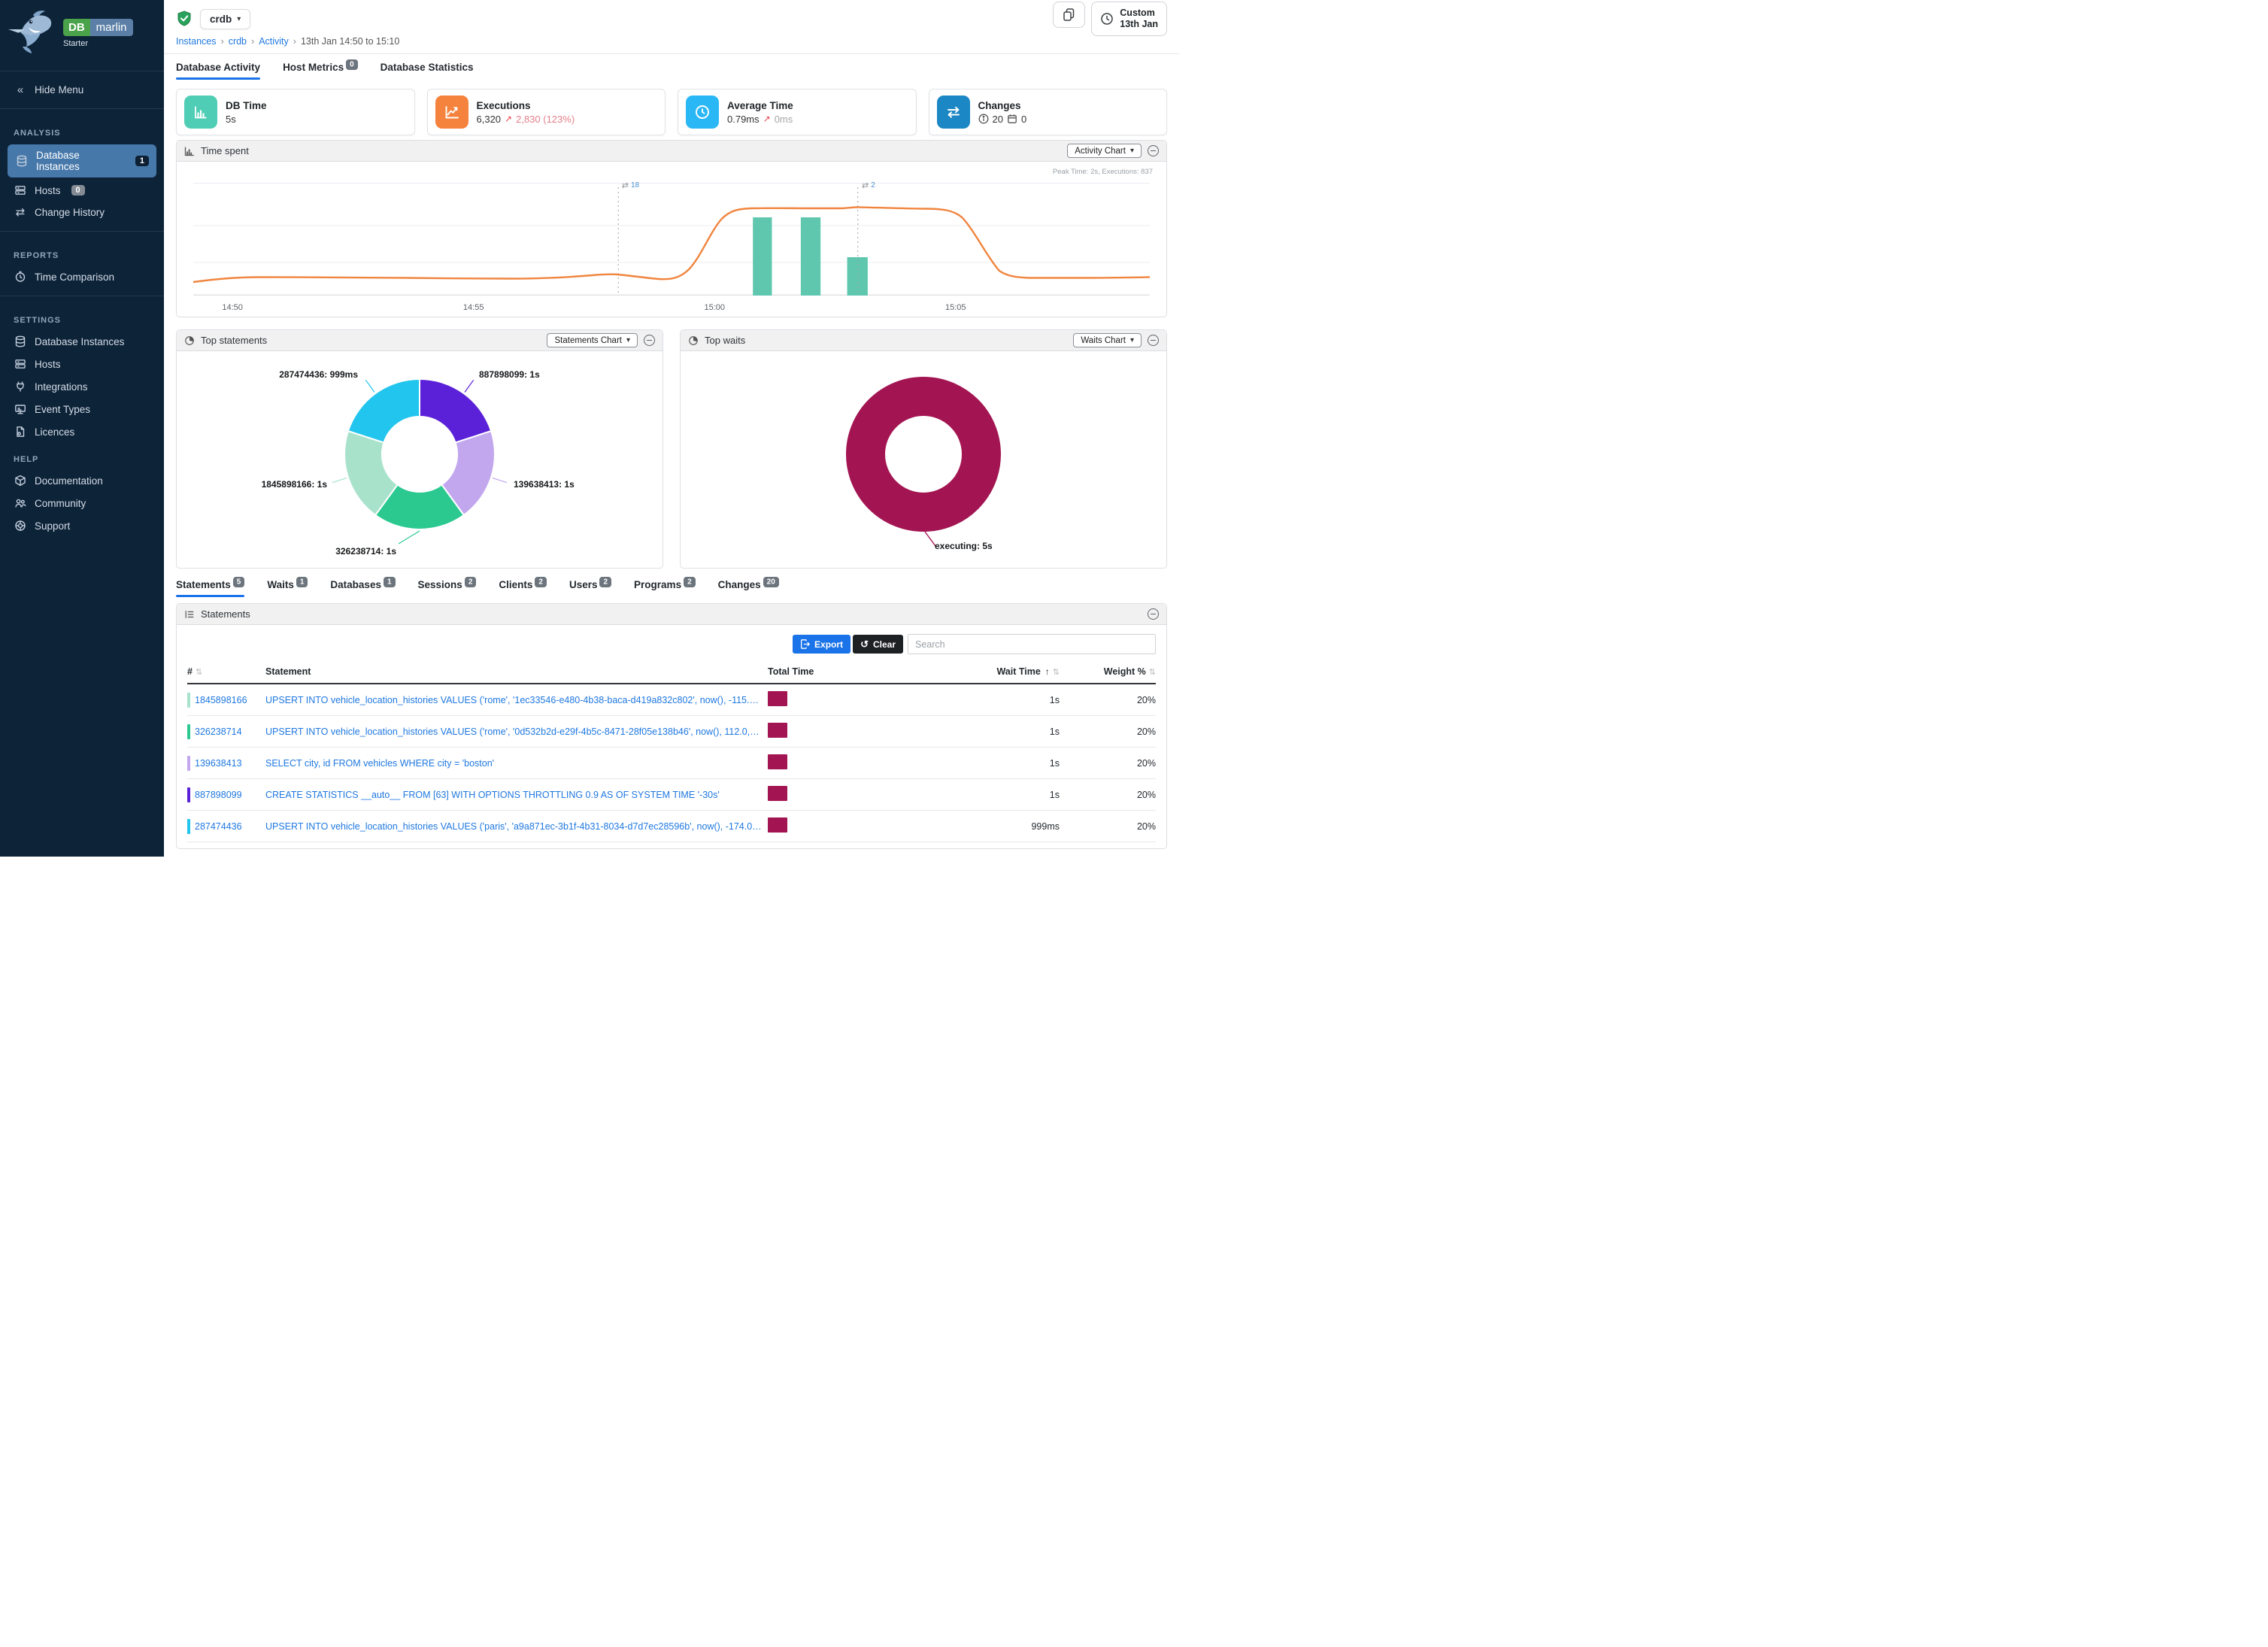  I want to click on peak-note: Peak Time: 2s, Executions: 837, so click(1102, 172).